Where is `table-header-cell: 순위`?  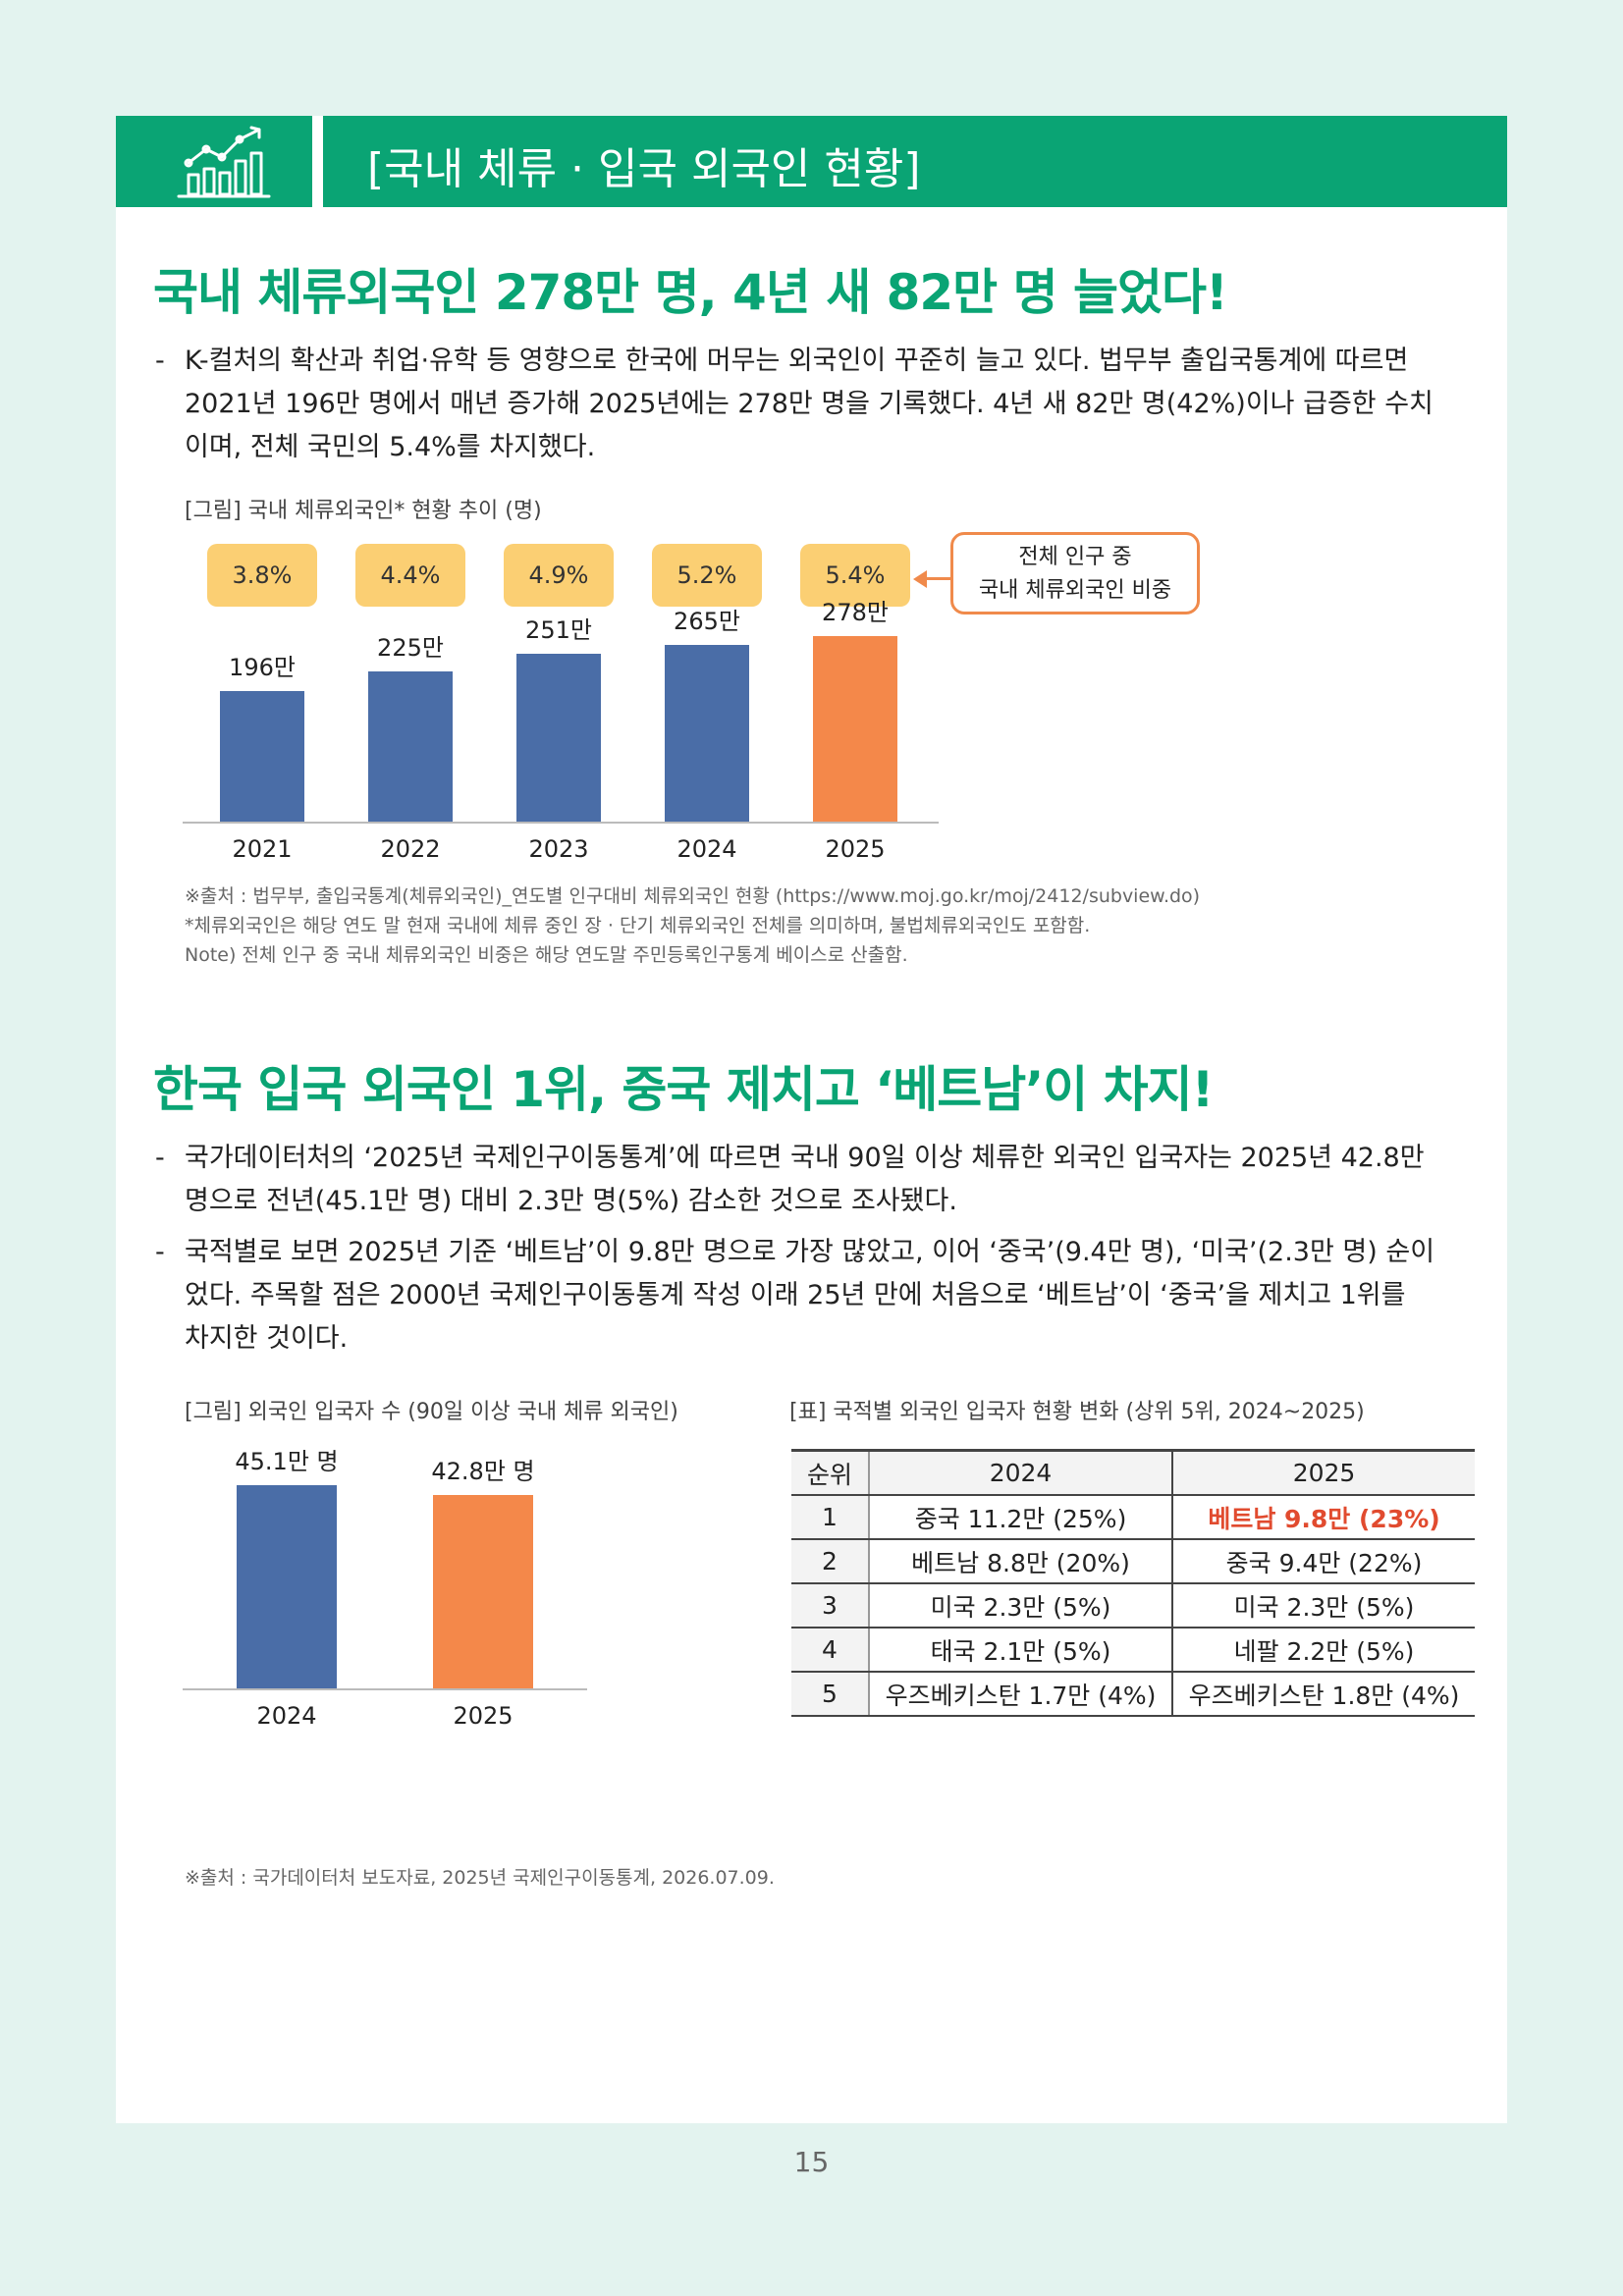 table-header-cell: 순위 is located at coordinates (830, 1472).